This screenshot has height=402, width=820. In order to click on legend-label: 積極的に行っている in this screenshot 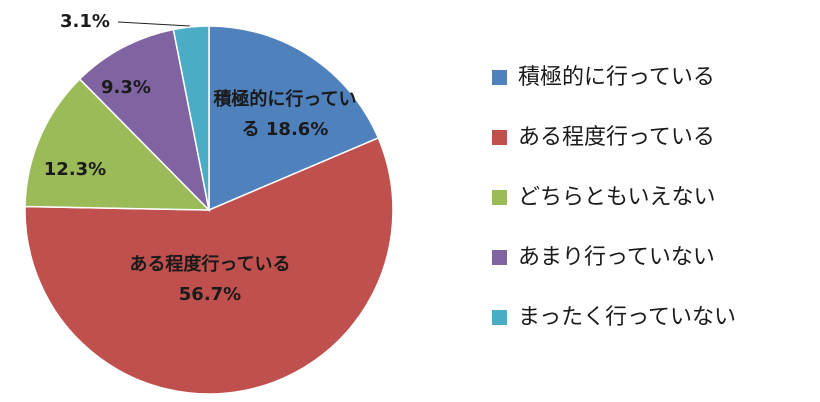, I will do `click(616, 77)`.